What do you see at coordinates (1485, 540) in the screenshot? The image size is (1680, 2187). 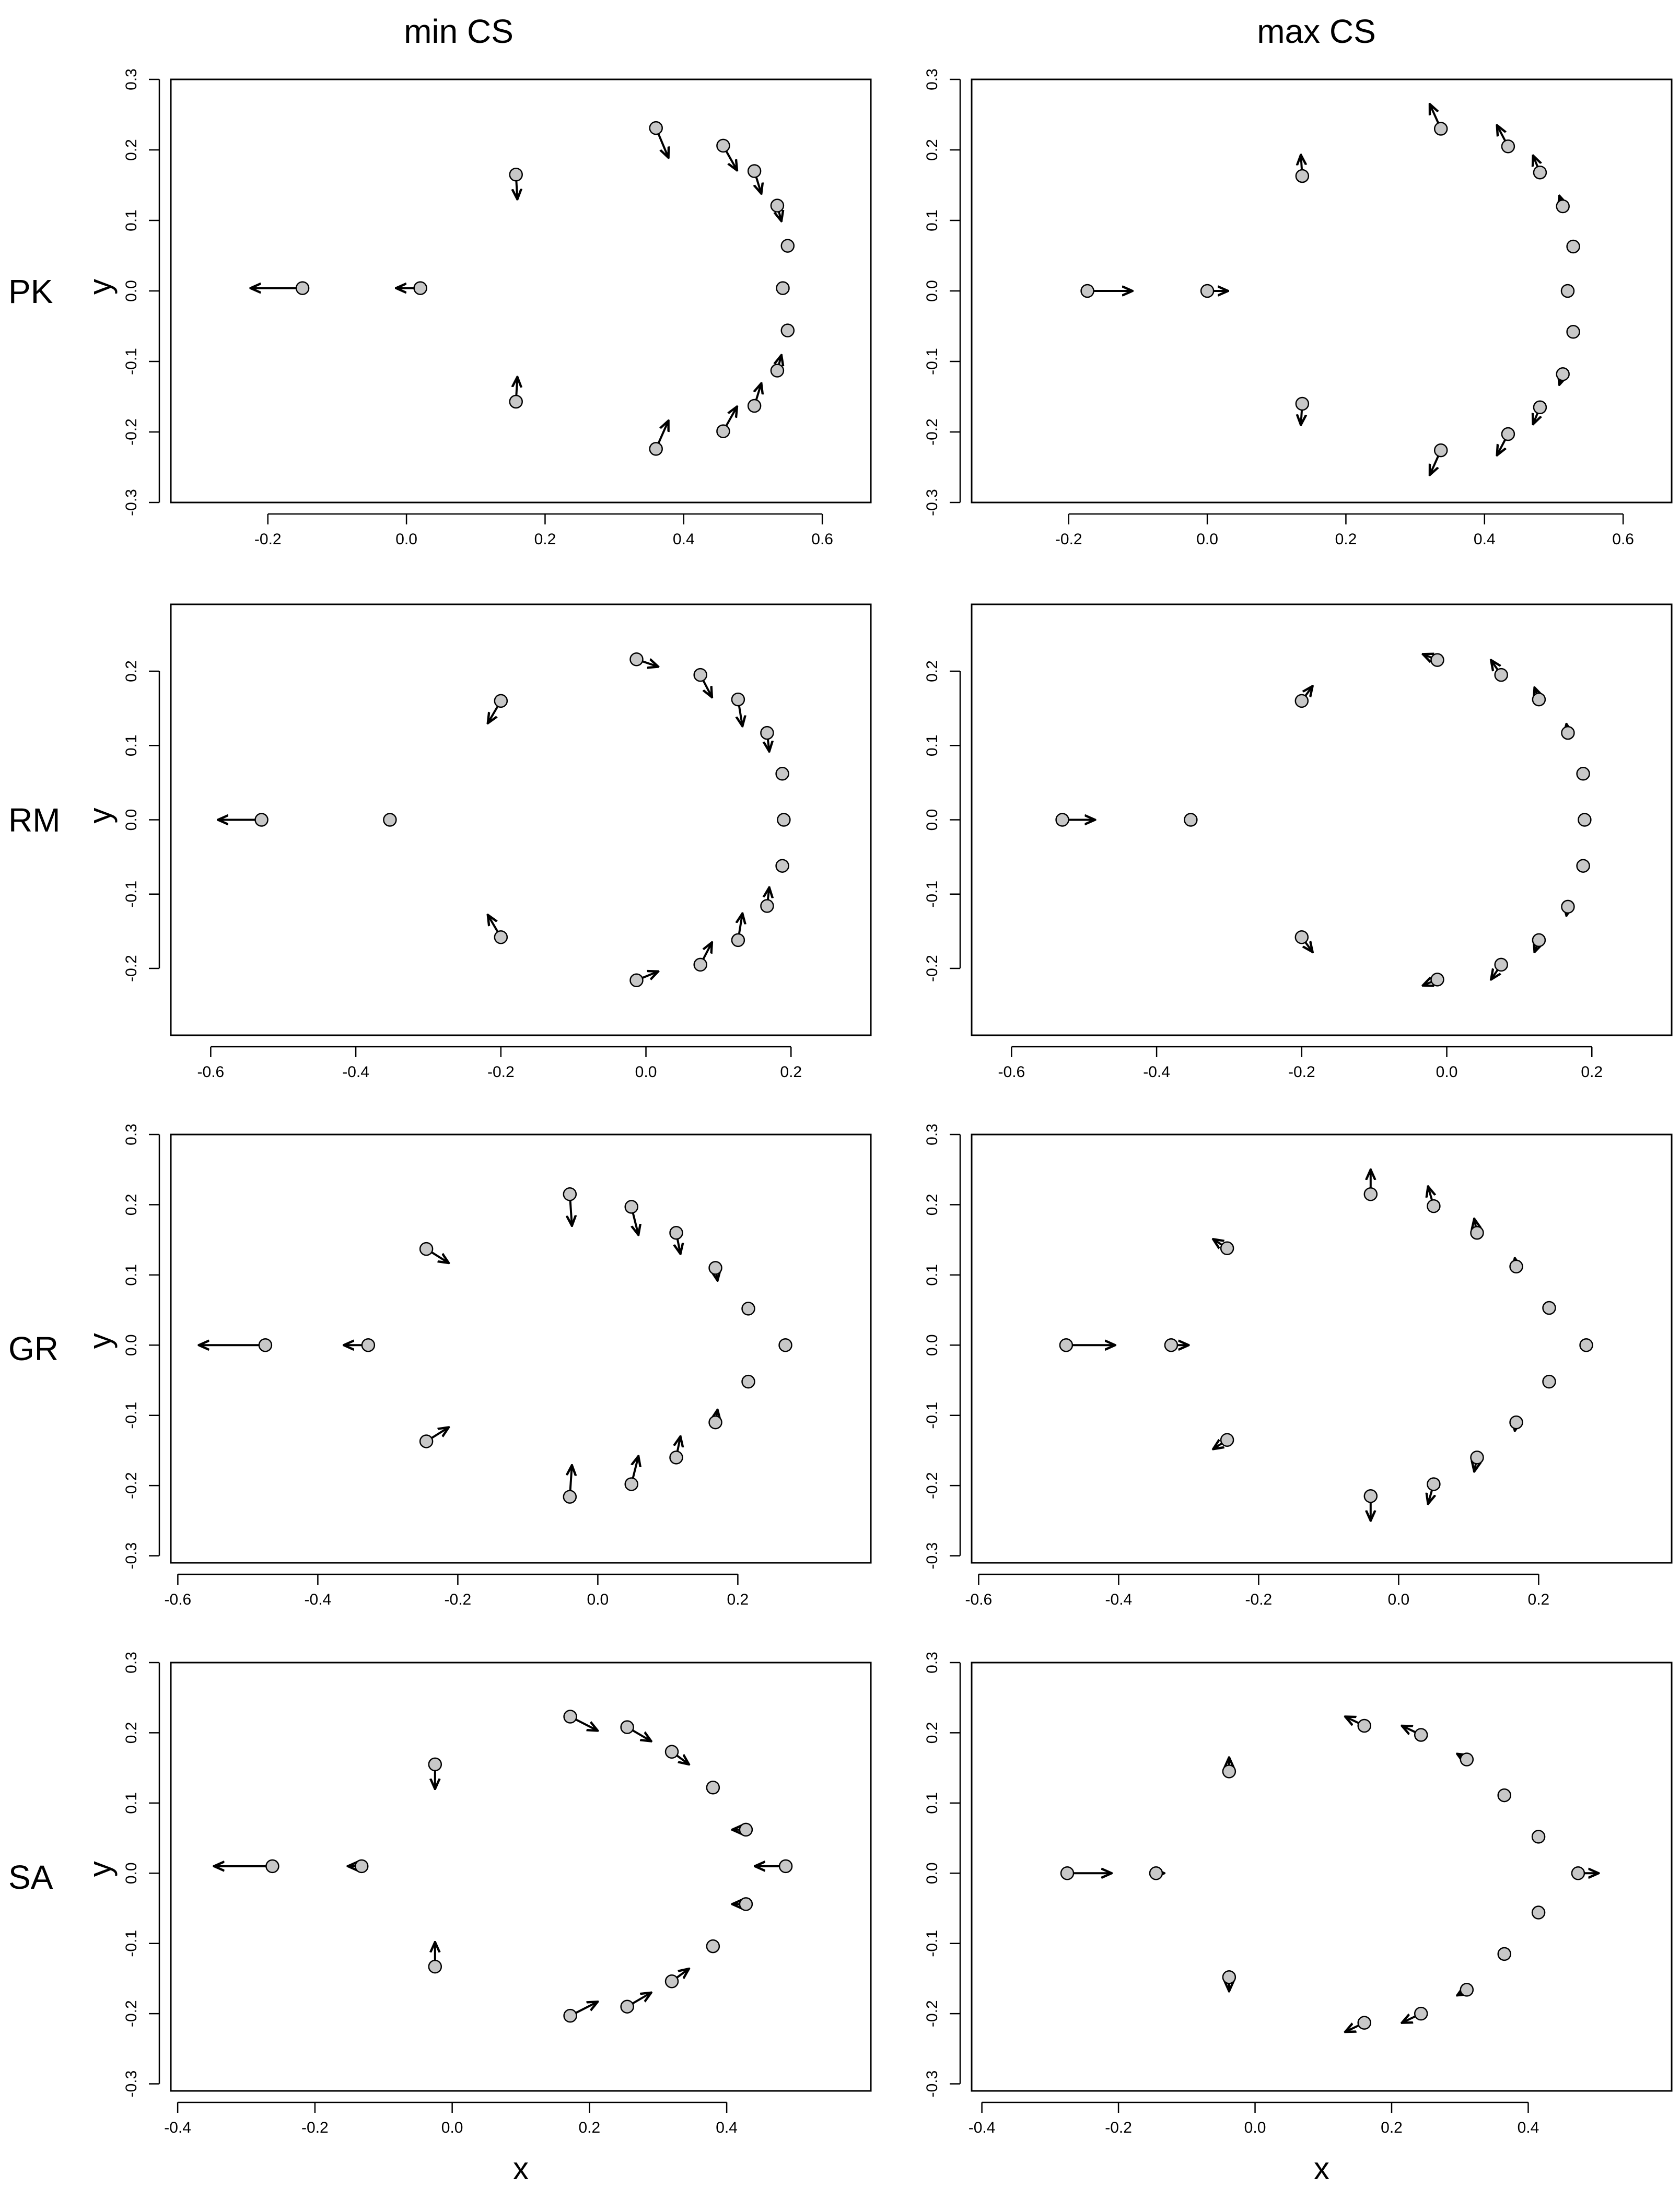 I see `x-tick-label: 0.4` at bounding box center [1485, 540].